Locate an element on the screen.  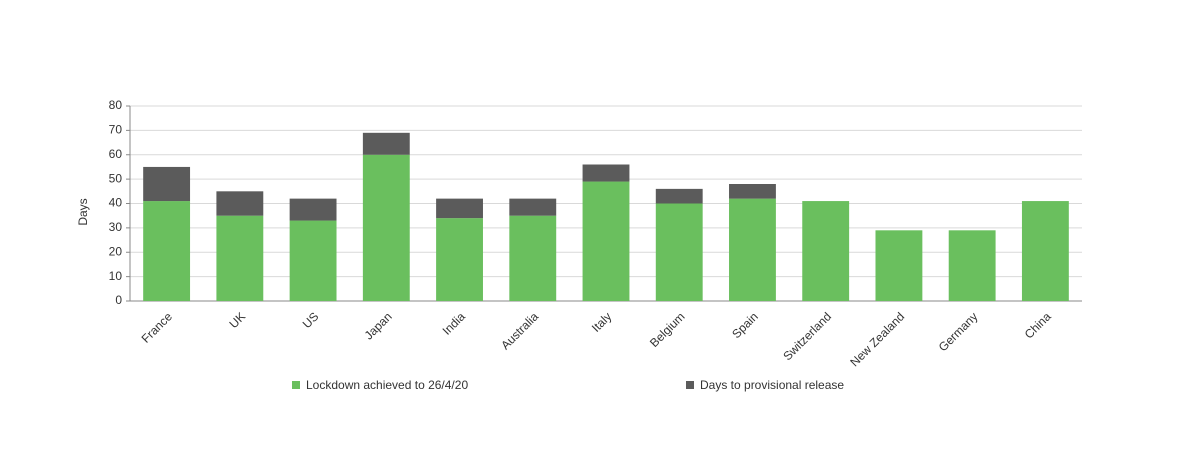
y-tick-label: 80 is located at coordinates (116, 105).